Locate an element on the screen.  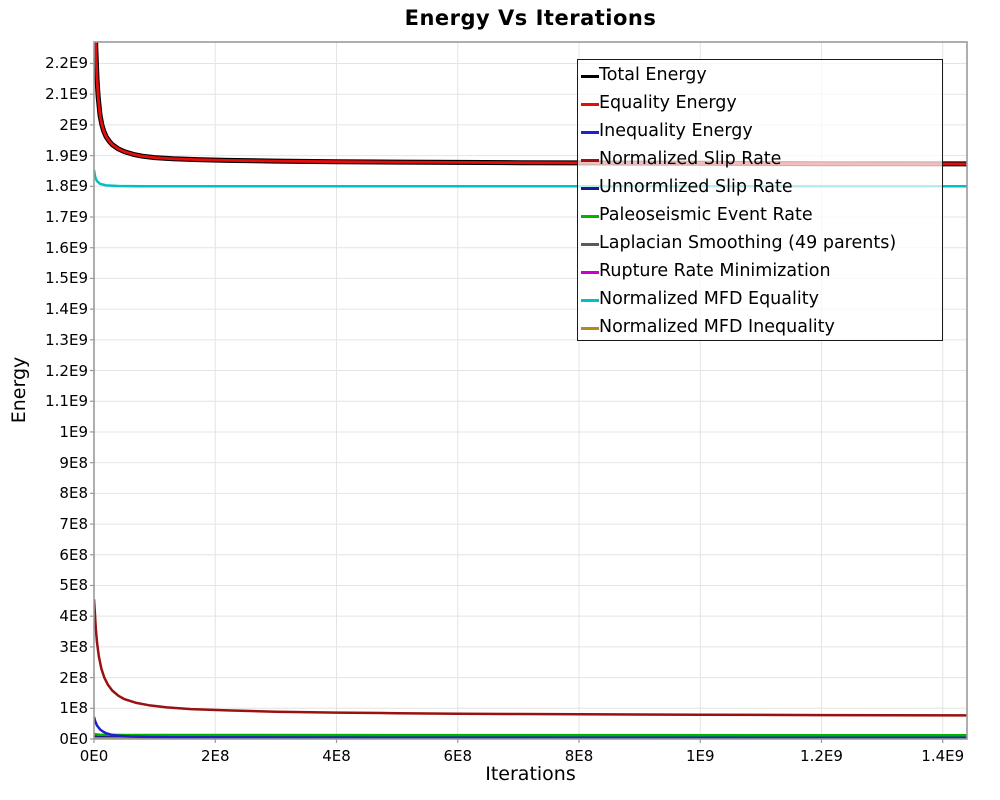
legend-label: Unnormlized Slip Rate is located at coordinates (696, 187).